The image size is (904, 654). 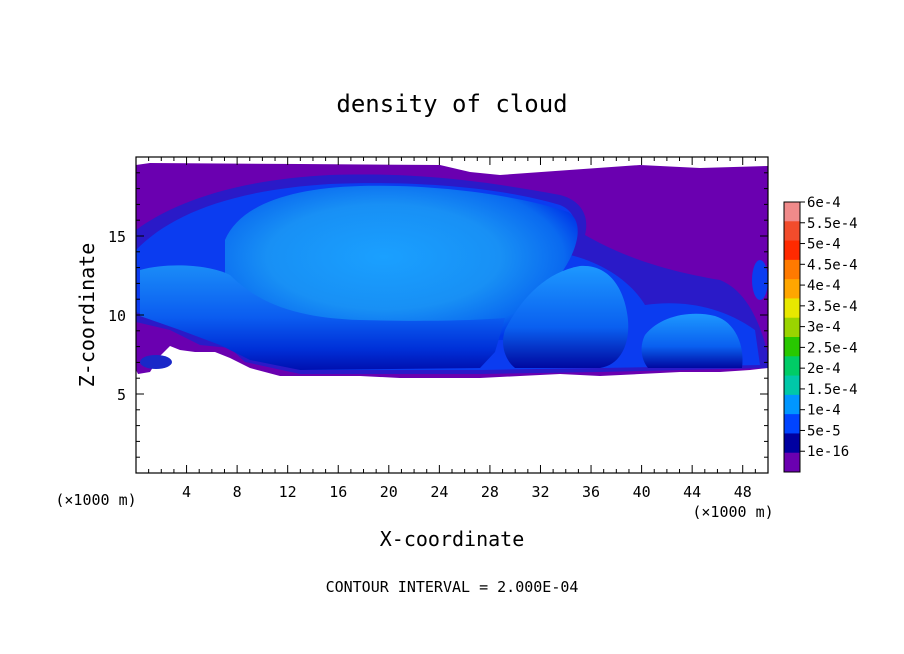 I want to click on colorbar-frame, so click(x=792, y=337).